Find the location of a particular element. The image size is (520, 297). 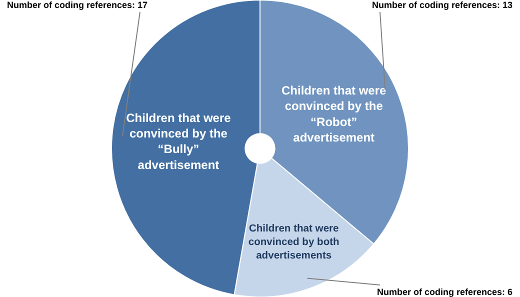

data-label: Number of coding references: 6 is located at coordinates (445, 292).